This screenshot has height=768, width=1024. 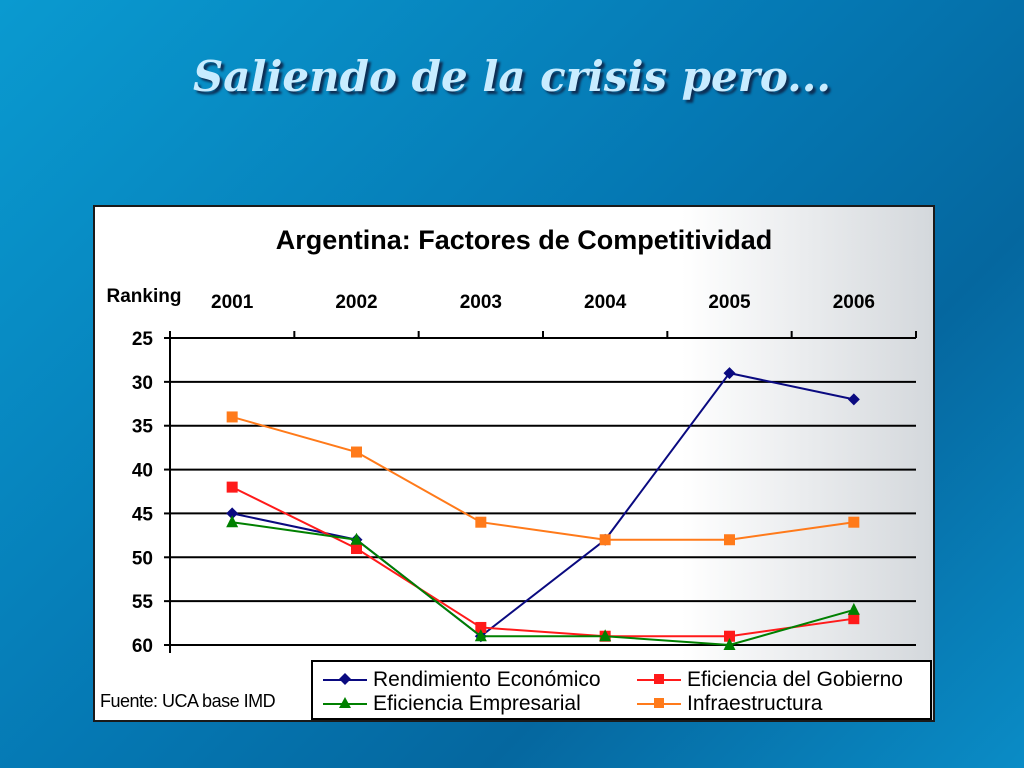 What do you see at coordinates (188, 701) in the screenshot?
I see `source-note: Fuente: UCA base IMD` at bounding box center [188, 701].